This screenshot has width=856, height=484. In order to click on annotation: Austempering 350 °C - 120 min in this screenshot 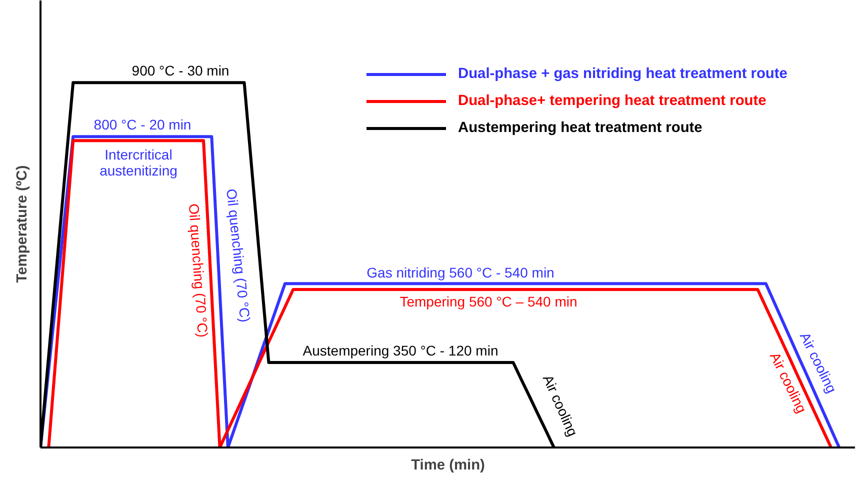, I will do `click(400, 350)`.